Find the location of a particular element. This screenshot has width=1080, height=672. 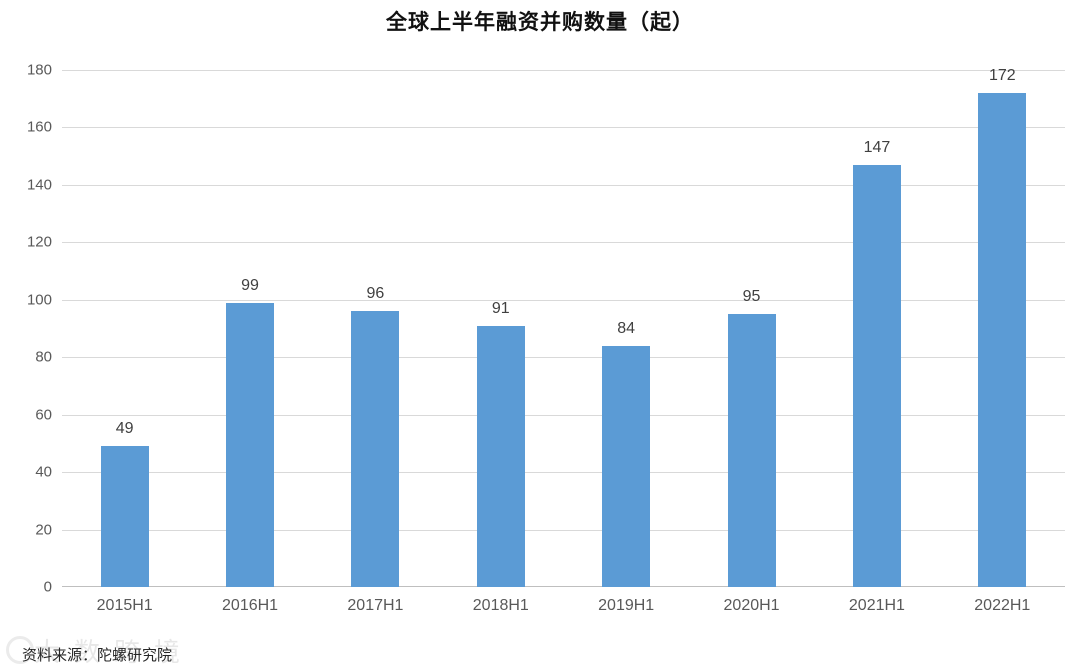

y-axis-tick-label: 100 is located at coordinates (39, 300).